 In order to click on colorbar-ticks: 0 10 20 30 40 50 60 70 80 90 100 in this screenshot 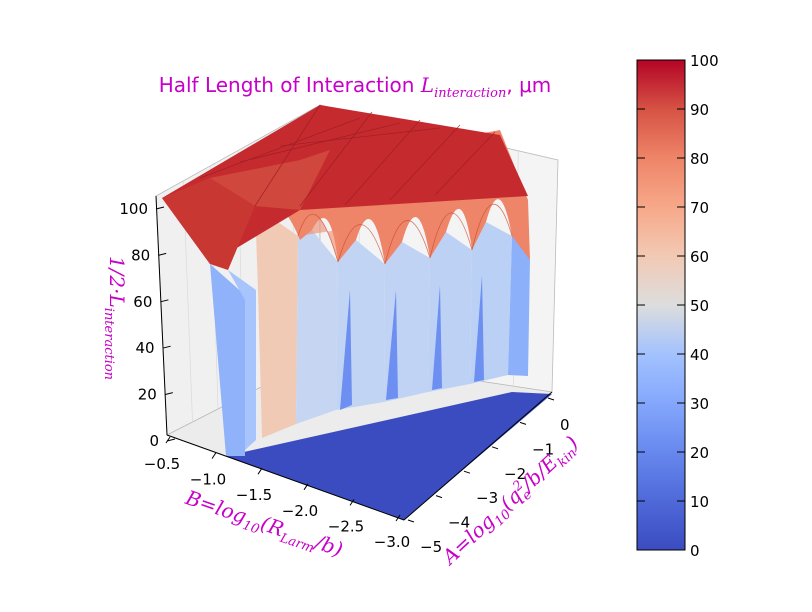, I will do `click(678, 306)`.